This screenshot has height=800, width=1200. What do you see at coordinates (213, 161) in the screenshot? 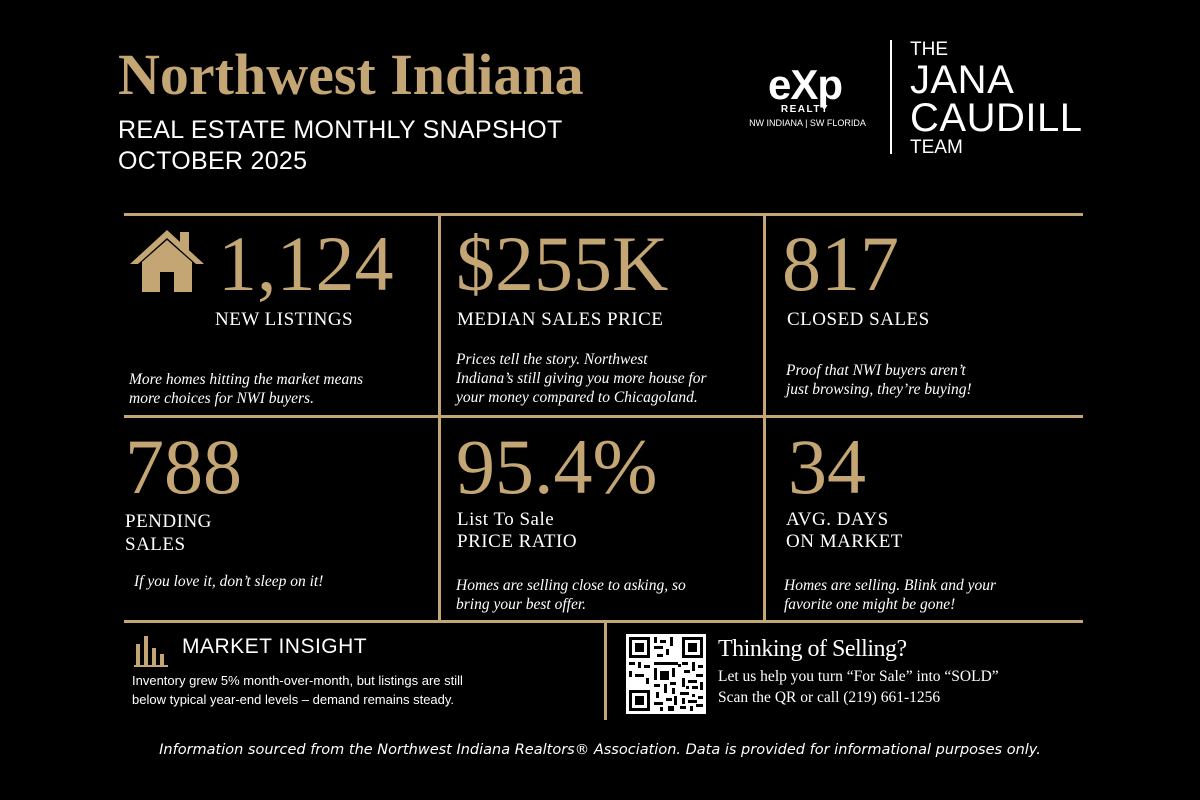
I see `report-month: OCTOBER 2025` at bounding box center [213, 161].